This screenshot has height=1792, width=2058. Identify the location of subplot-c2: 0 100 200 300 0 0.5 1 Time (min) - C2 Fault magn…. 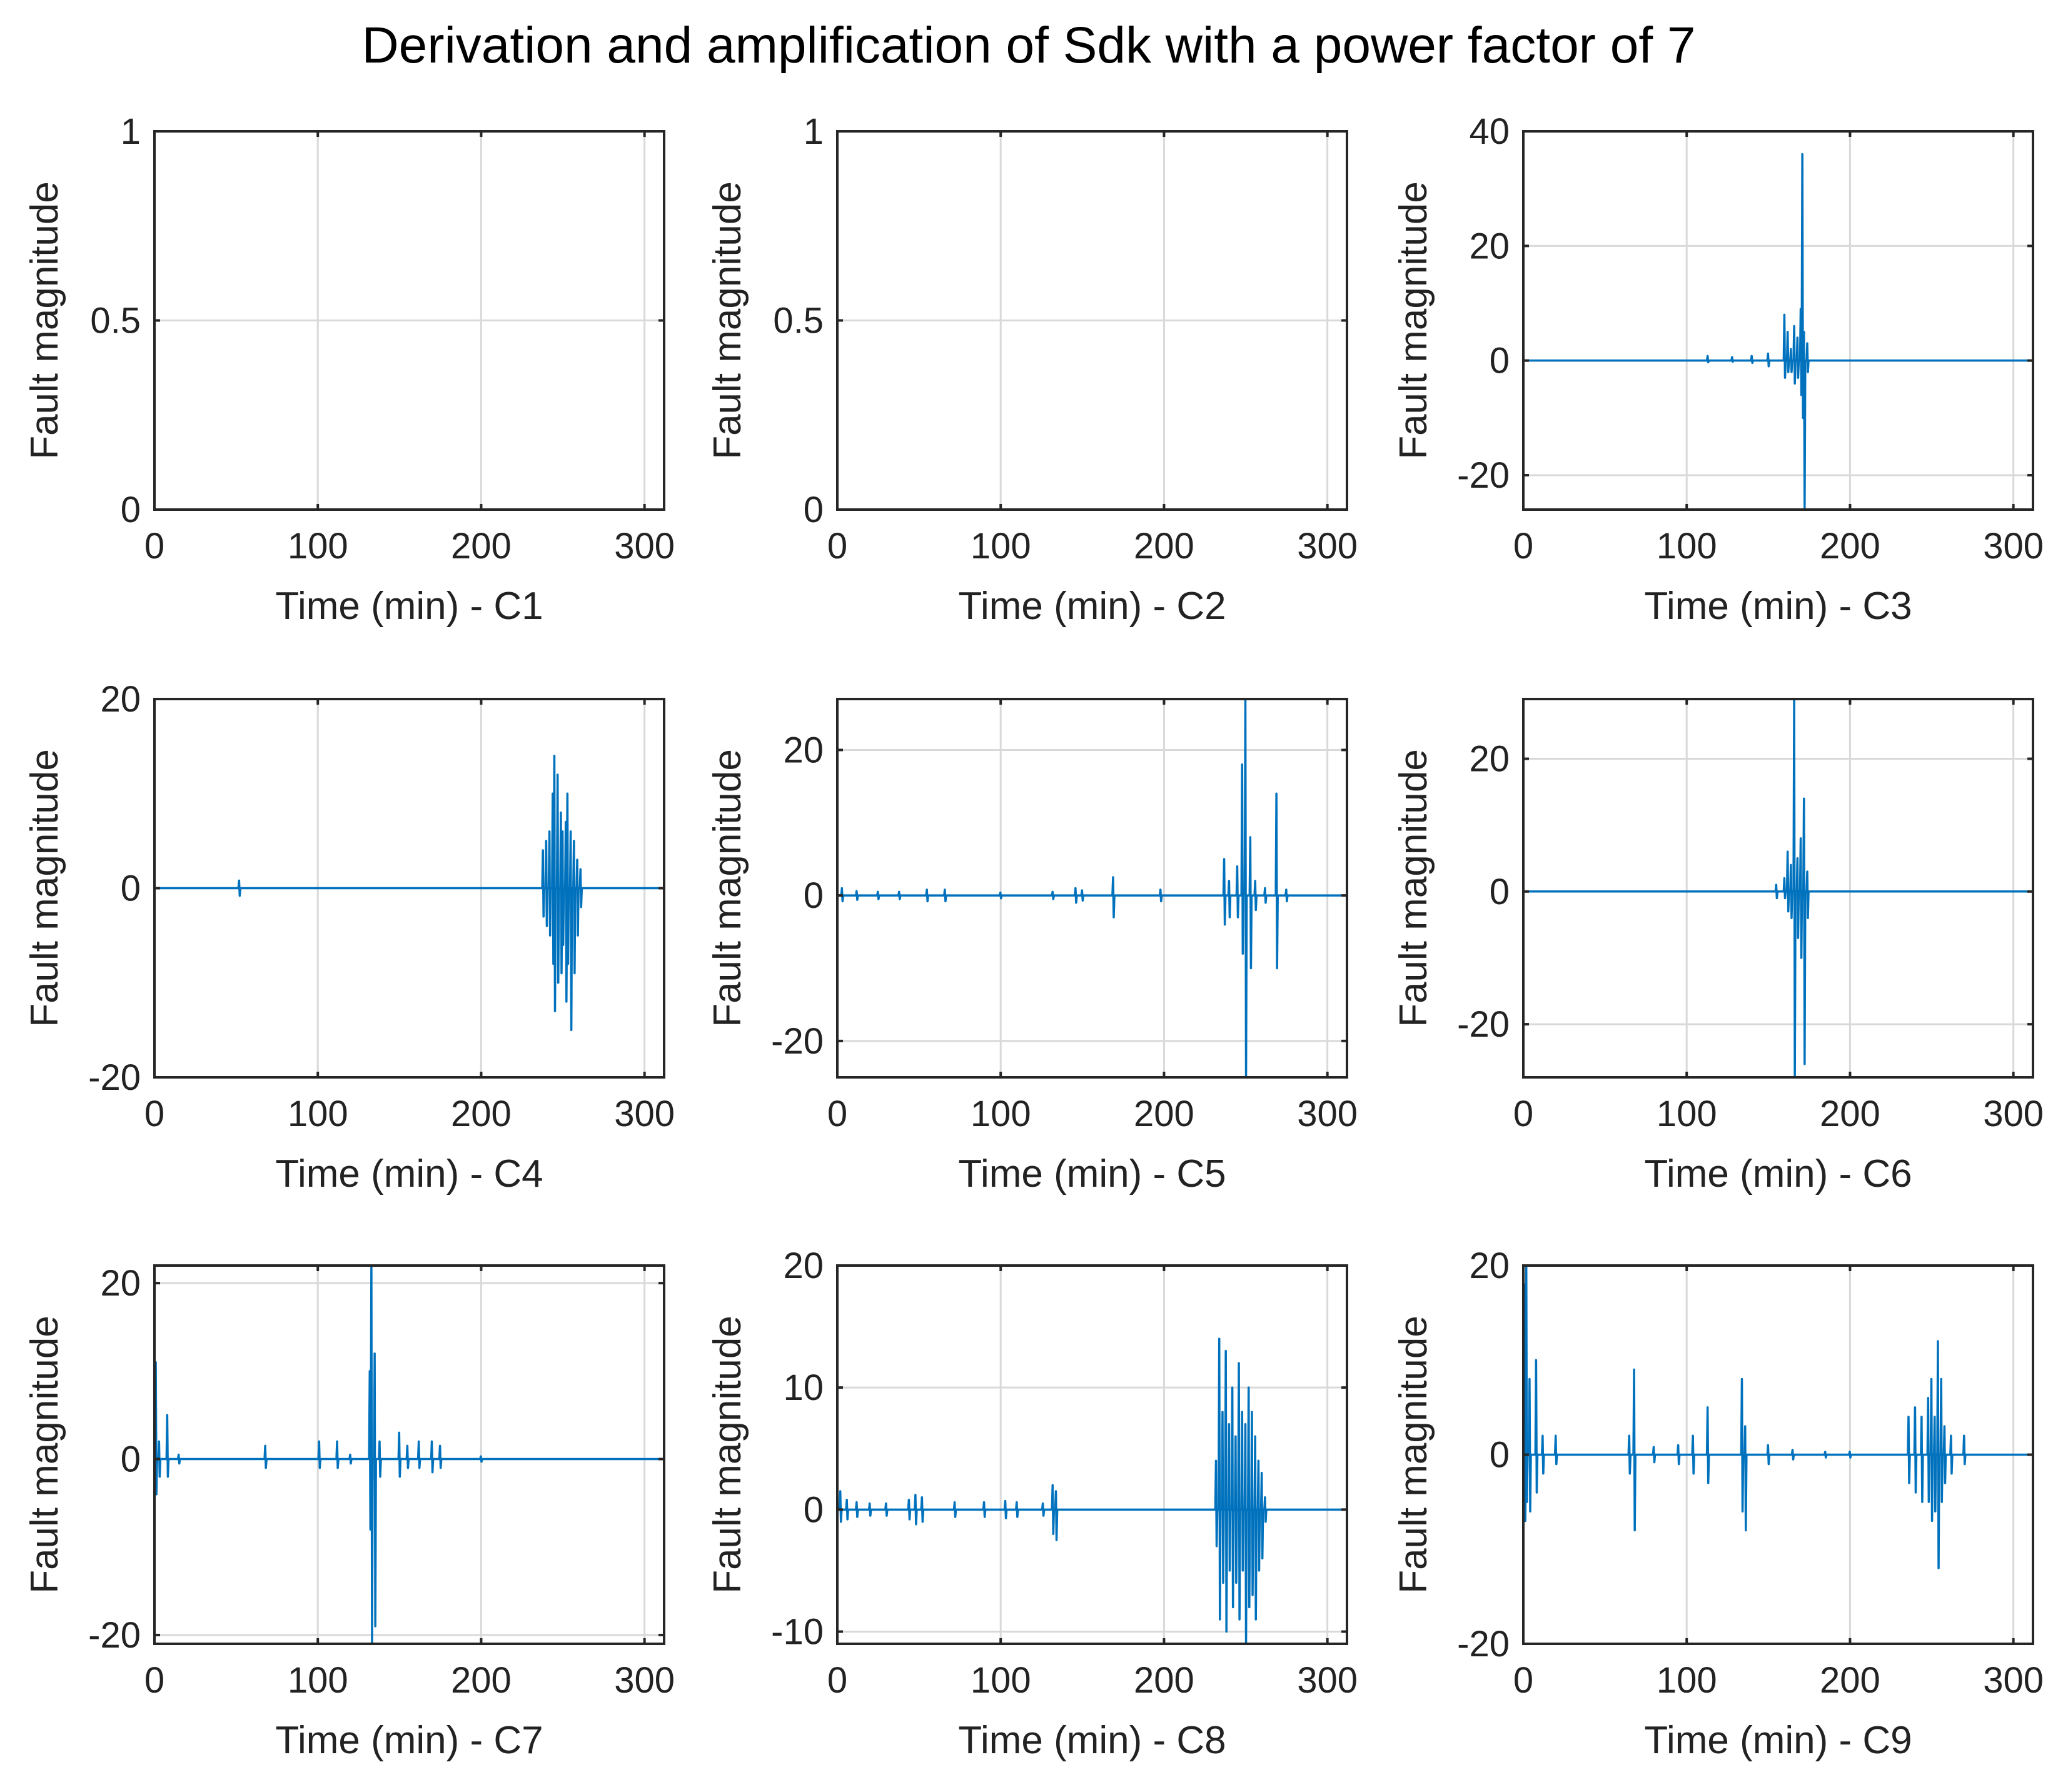
(1032, 370).